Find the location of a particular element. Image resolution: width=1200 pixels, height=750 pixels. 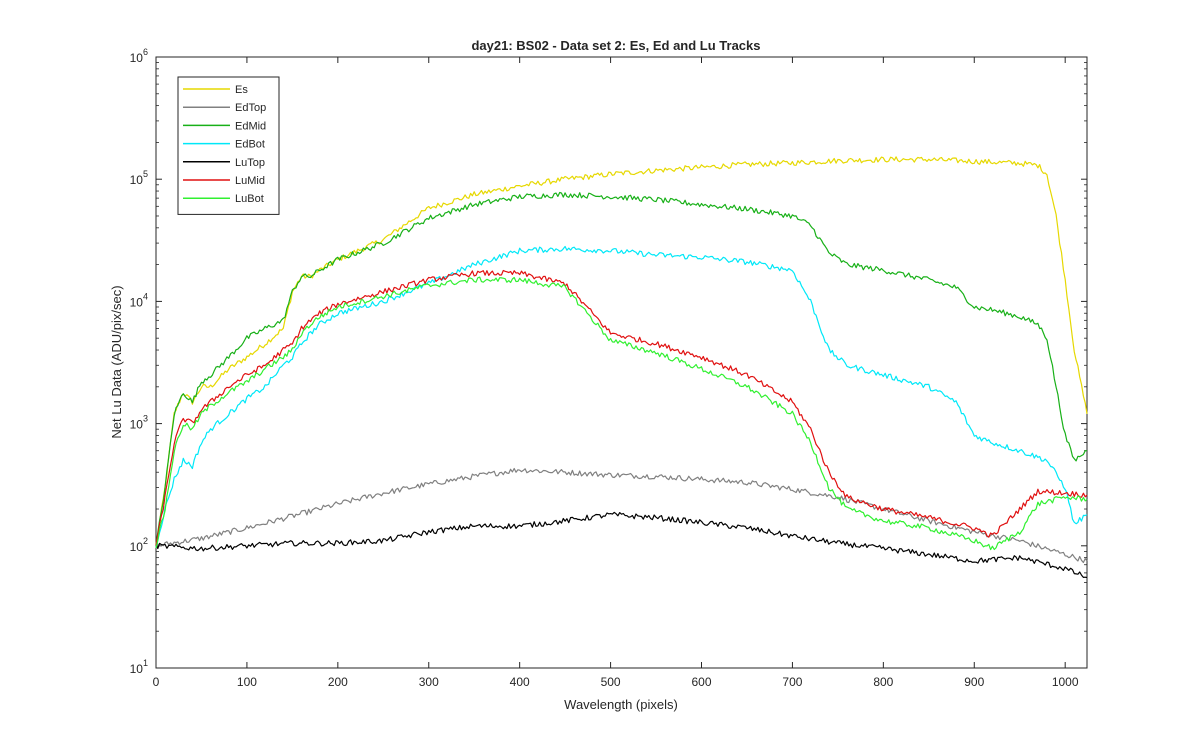

y-tick-label: 10³ is located at coordinates (139, 423).